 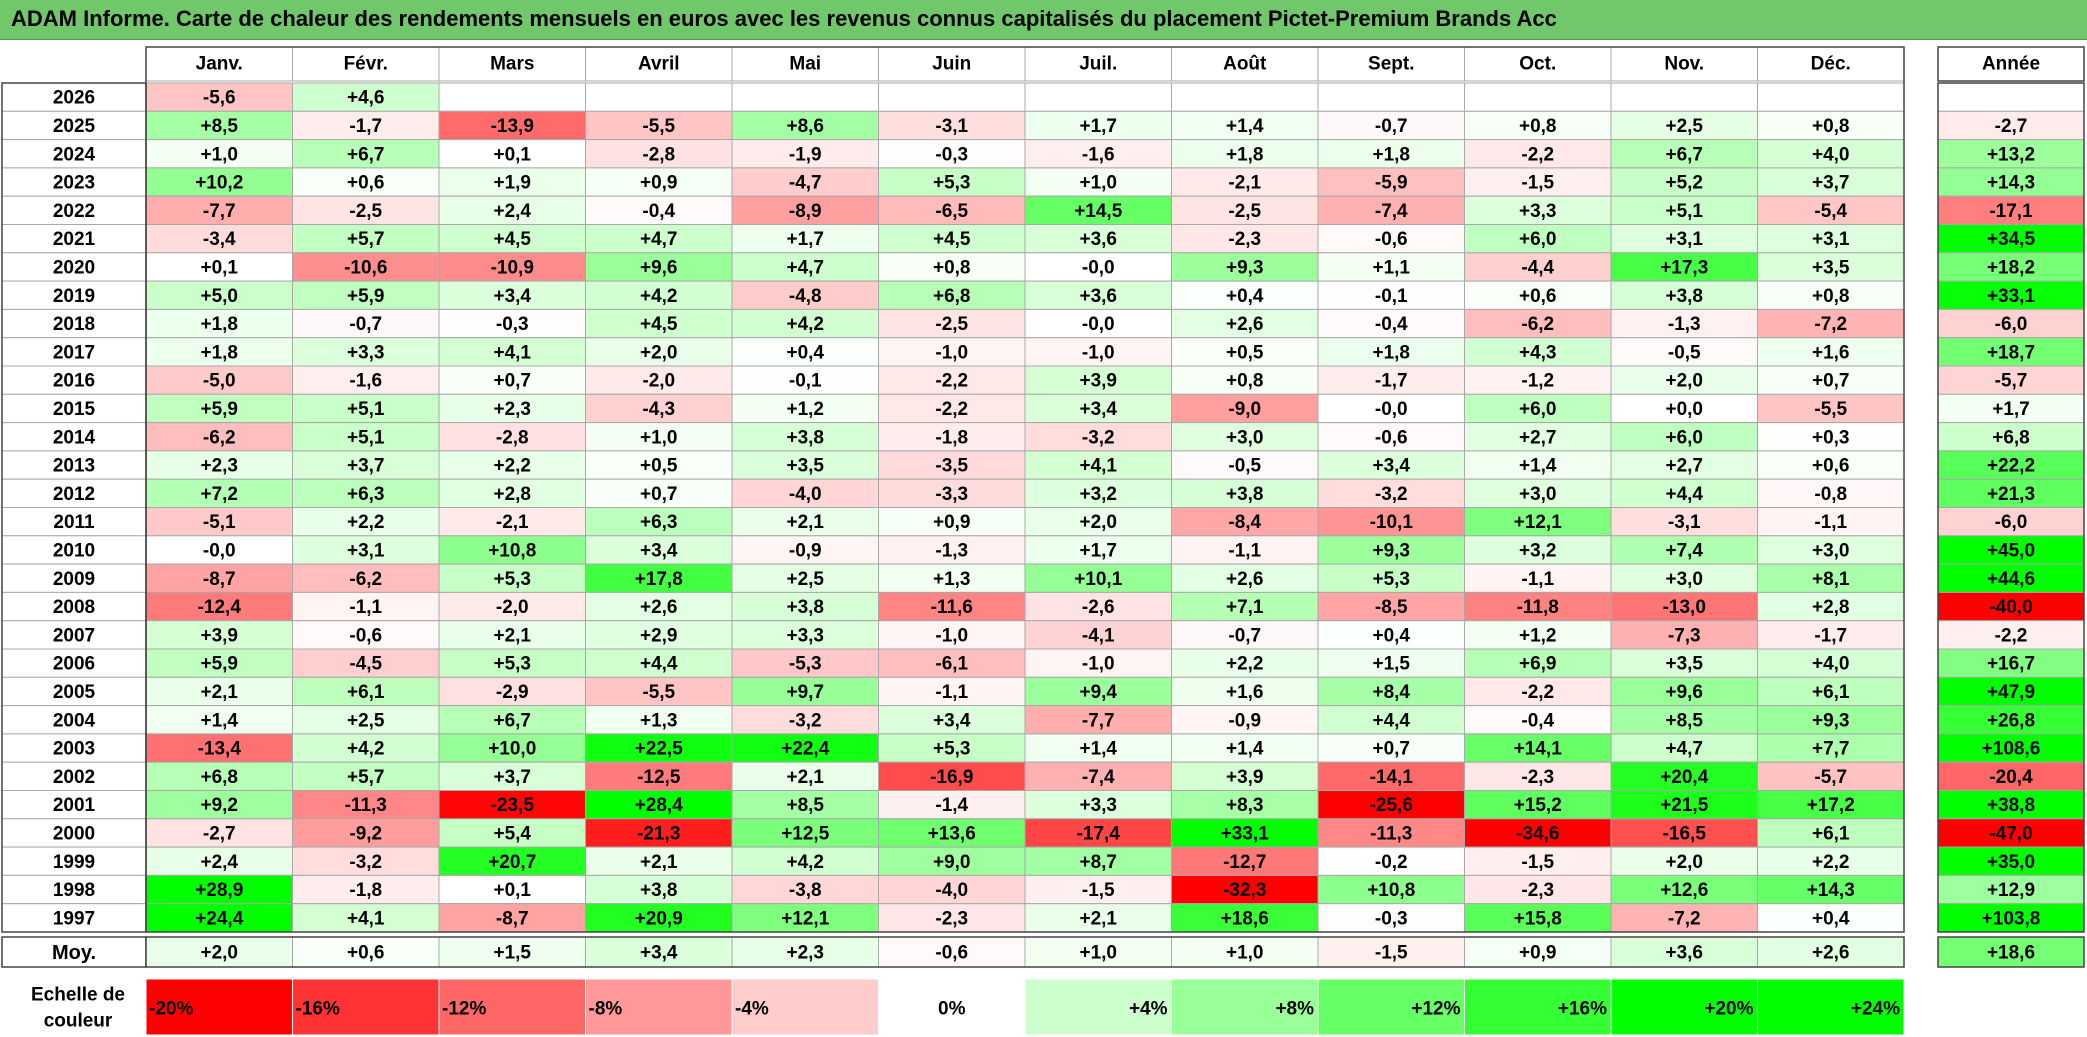 I want to click on average-cell-value: -1,5, so click(x=1391, y=953).